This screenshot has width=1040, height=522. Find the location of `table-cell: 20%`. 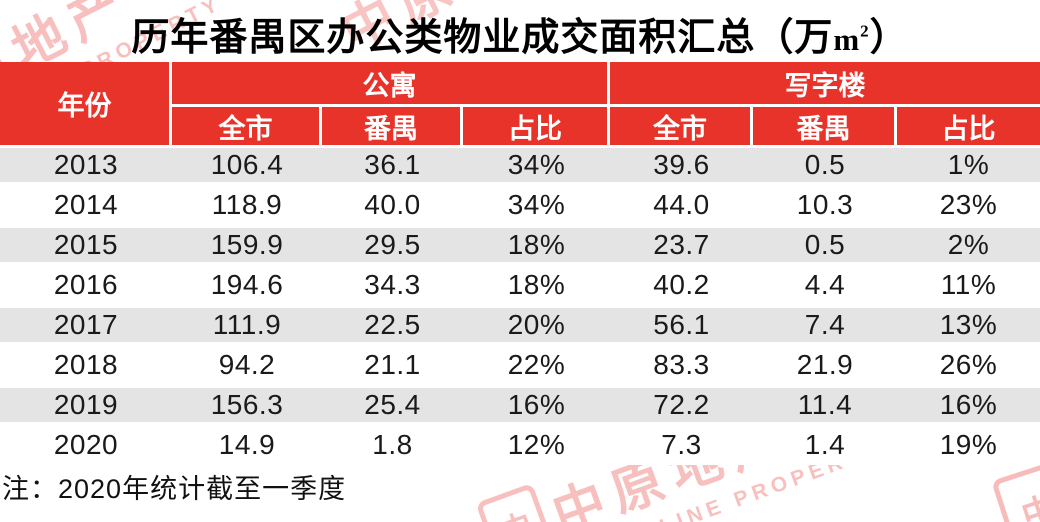

table-cell: 20% is located at coordinates (536, 324).